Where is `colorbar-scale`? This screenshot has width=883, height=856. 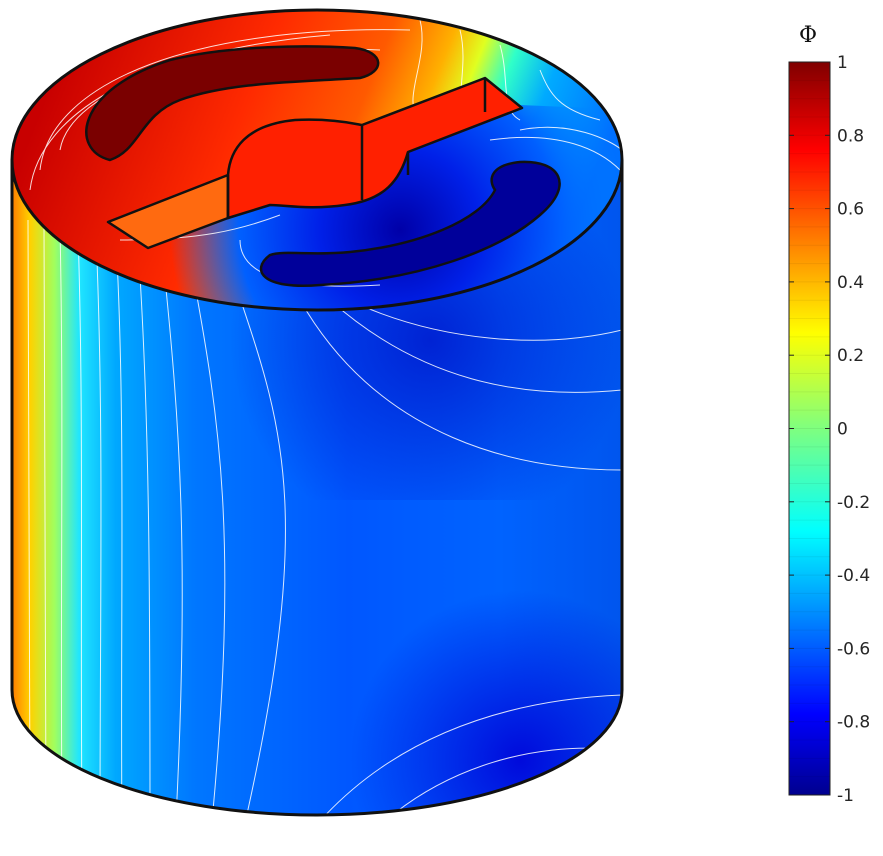
colorbar-scale is located at coordinates (809, 428).